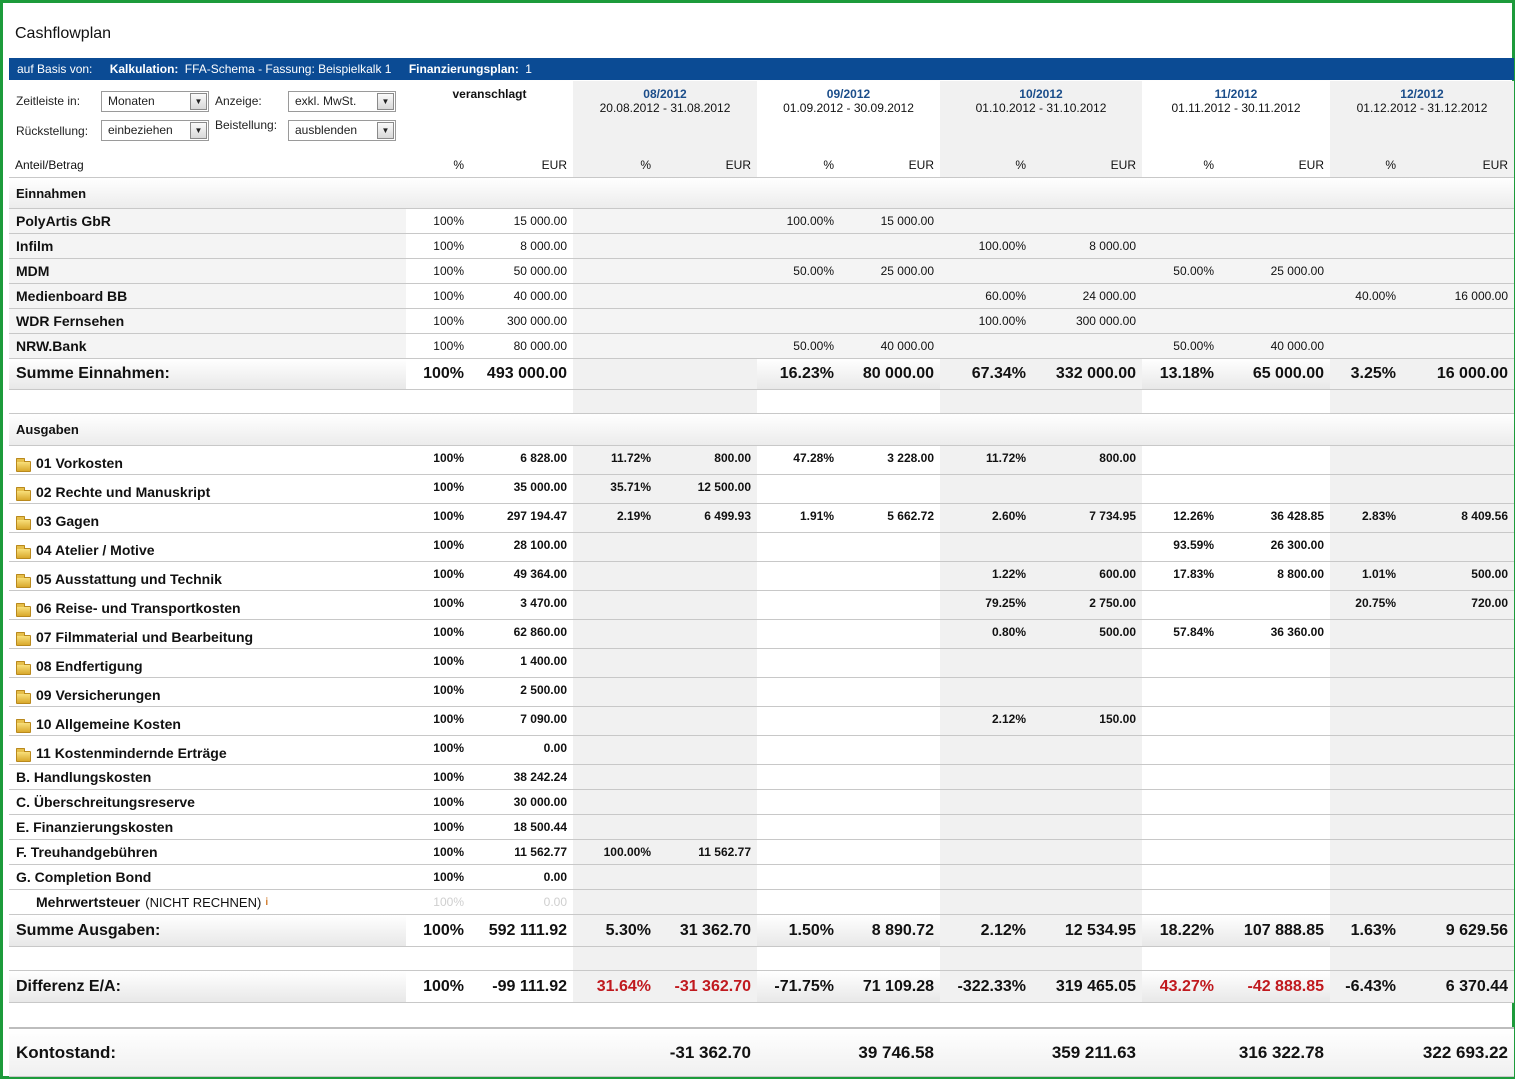 The image size is (1515, 1079). Describe the element at coordinates (342, 101) in the screenshot. I see `anzeige-select: exkl. MwSt. ▼` at that location.